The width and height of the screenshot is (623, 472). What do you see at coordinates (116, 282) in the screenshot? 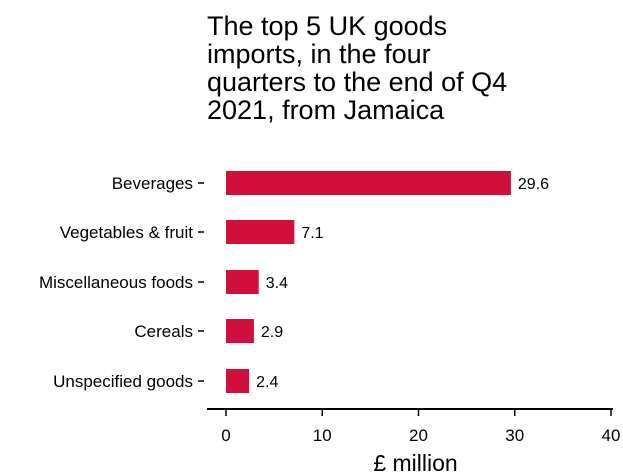
I see `category-label: Miscellaneous foods` at bounding box center [116, 282].